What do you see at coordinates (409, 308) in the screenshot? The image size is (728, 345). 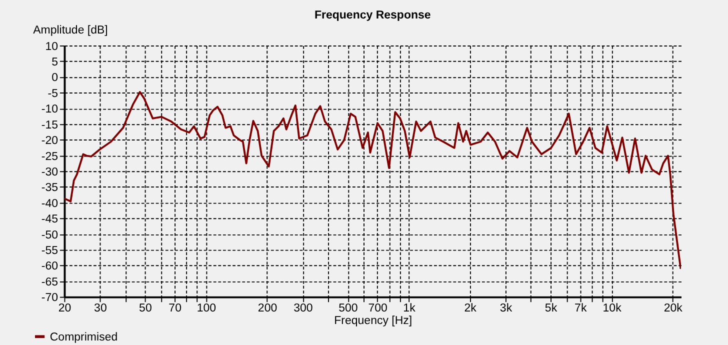 I see `x-tick-label: 1k` at bounding box center [409, 308].